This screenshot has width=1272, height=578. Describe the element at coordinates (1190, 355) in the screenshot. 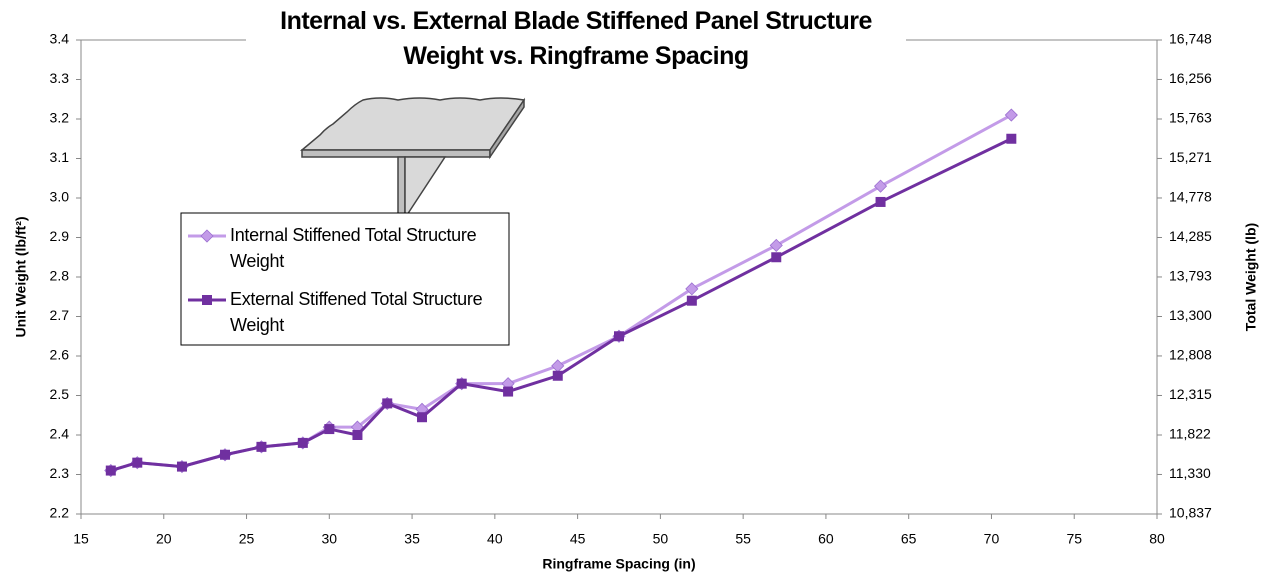

I see `y2-tick-label: 12,808` at that location.